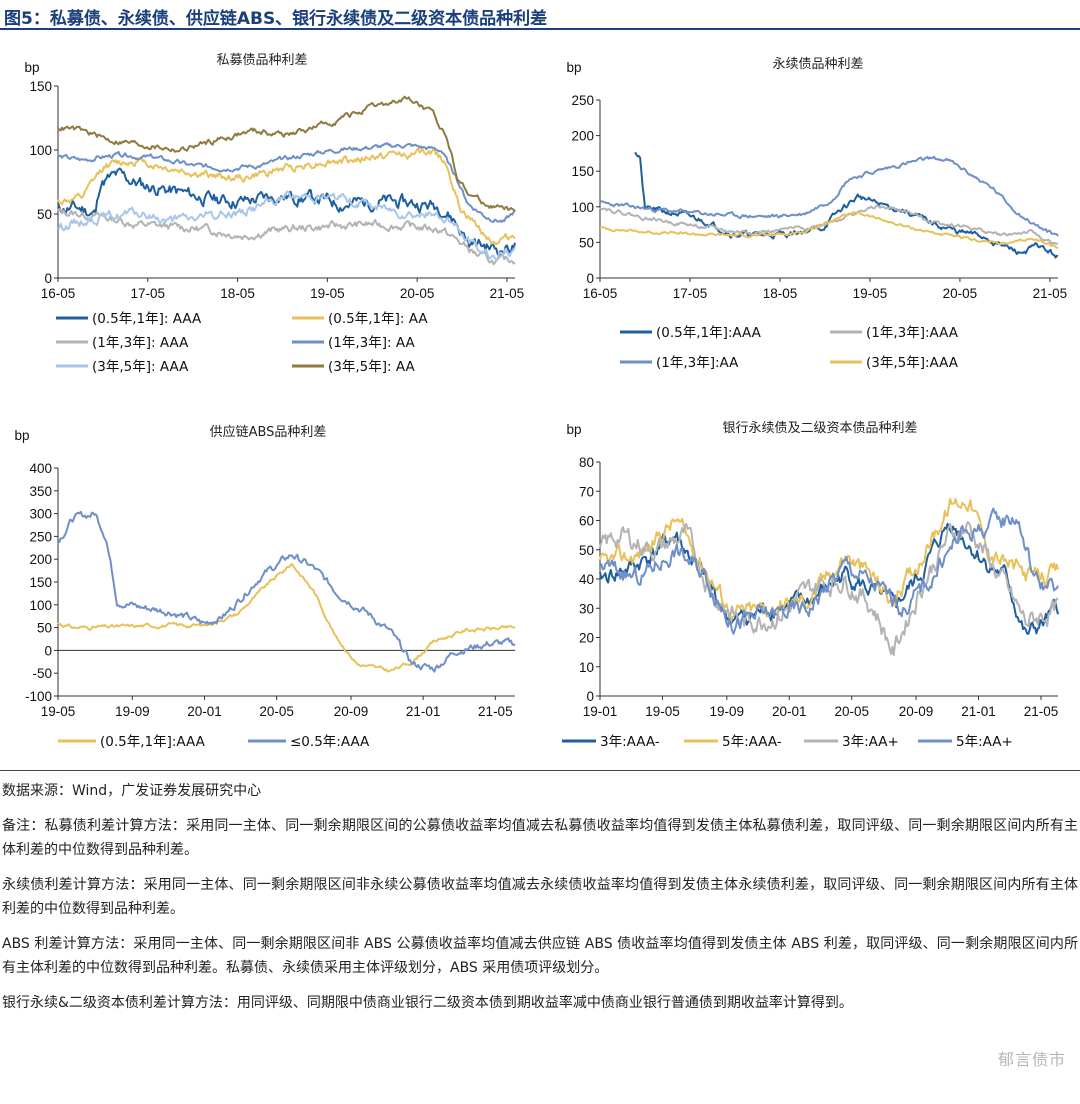 This screenshot has height=1104, width=1080. Describe the element at coordinates (600, 711) in the screenshot. I see `x-tick-label: 19-01` at that location.